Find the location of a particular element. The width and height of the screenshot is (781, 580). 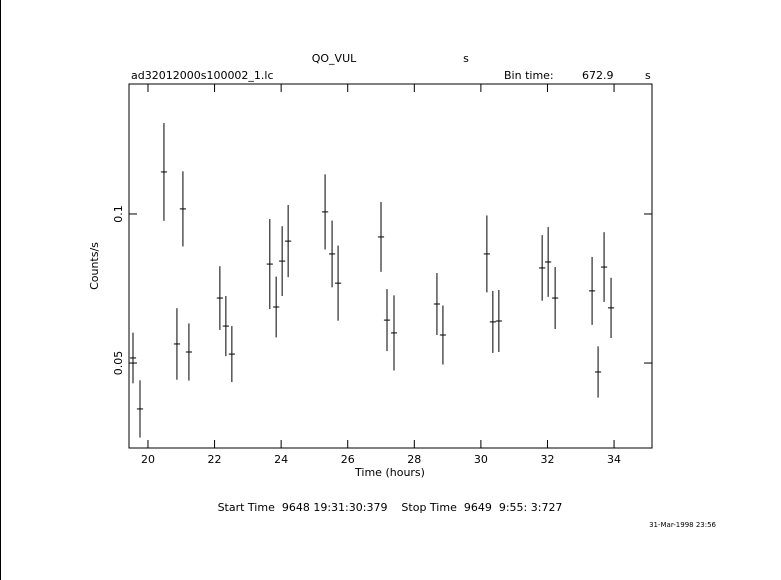

y-tick-label: 0.1 is located at coordinates (118, 214).